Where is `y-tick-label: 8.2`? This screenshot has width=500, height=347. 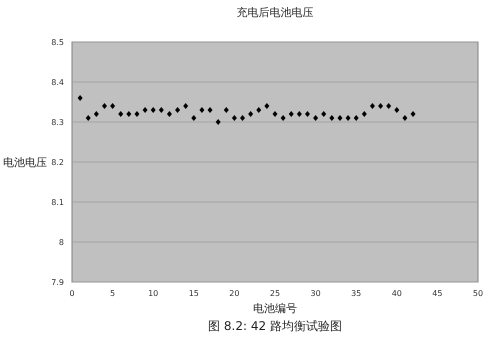 y-tick-label: 8.2 is located at coordinates (57, 162).